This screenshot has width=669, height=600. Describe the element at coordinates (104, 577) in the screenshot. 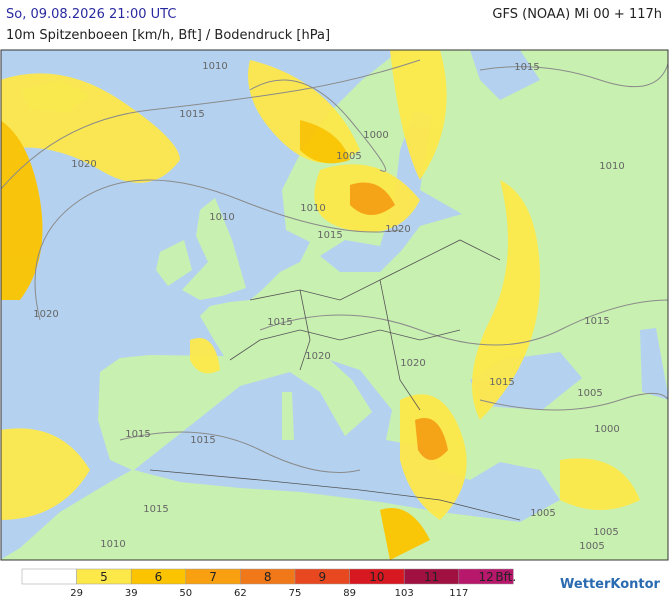

I see `legend-bft-label: 5` at that location.